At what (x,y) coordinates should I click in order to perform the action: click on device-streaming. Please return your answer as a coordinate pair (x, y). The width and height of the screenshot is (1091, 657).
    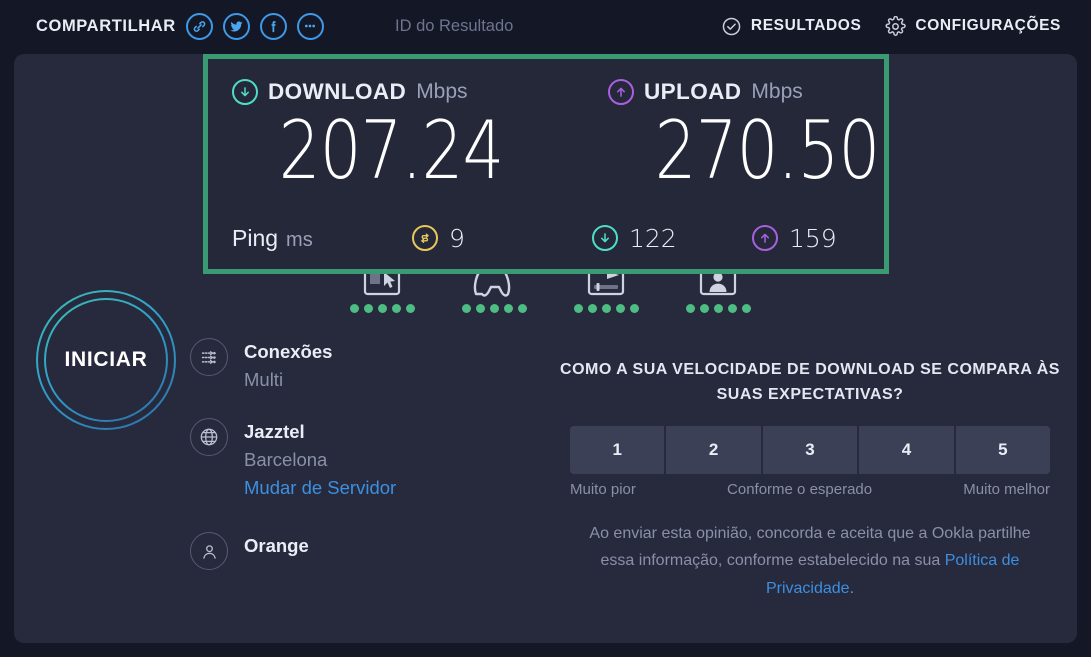
    Looking at the image, I should click on (606, 292).